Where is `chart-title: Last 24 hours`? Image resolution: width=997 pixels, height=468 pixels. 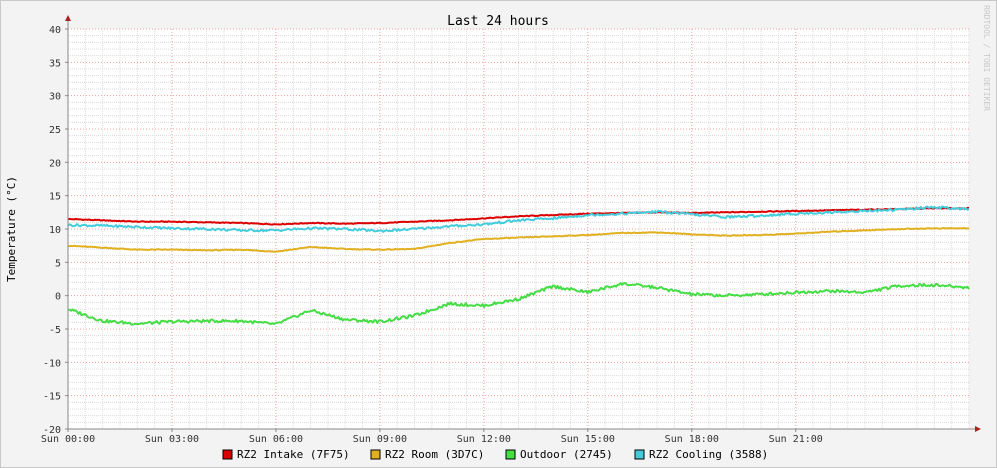
chart-title: Last 24 hours is located at coordinates (498, 21).